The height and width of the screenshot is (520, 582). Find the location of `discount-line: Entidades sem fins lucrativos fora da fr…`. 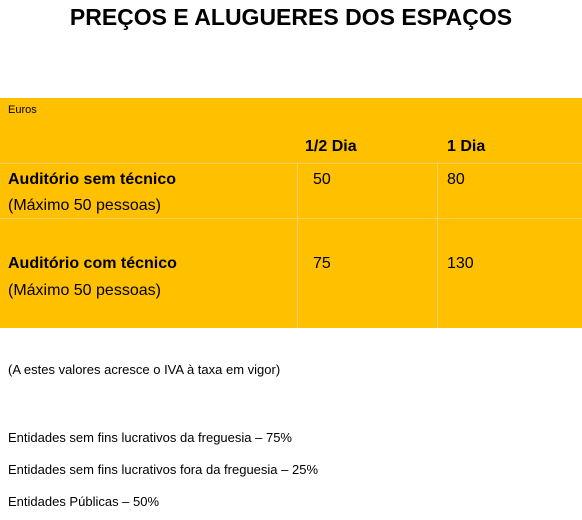

discount-line: Entidades sem fins lucrativos fora da fr… is located at coordinates (163, 469).